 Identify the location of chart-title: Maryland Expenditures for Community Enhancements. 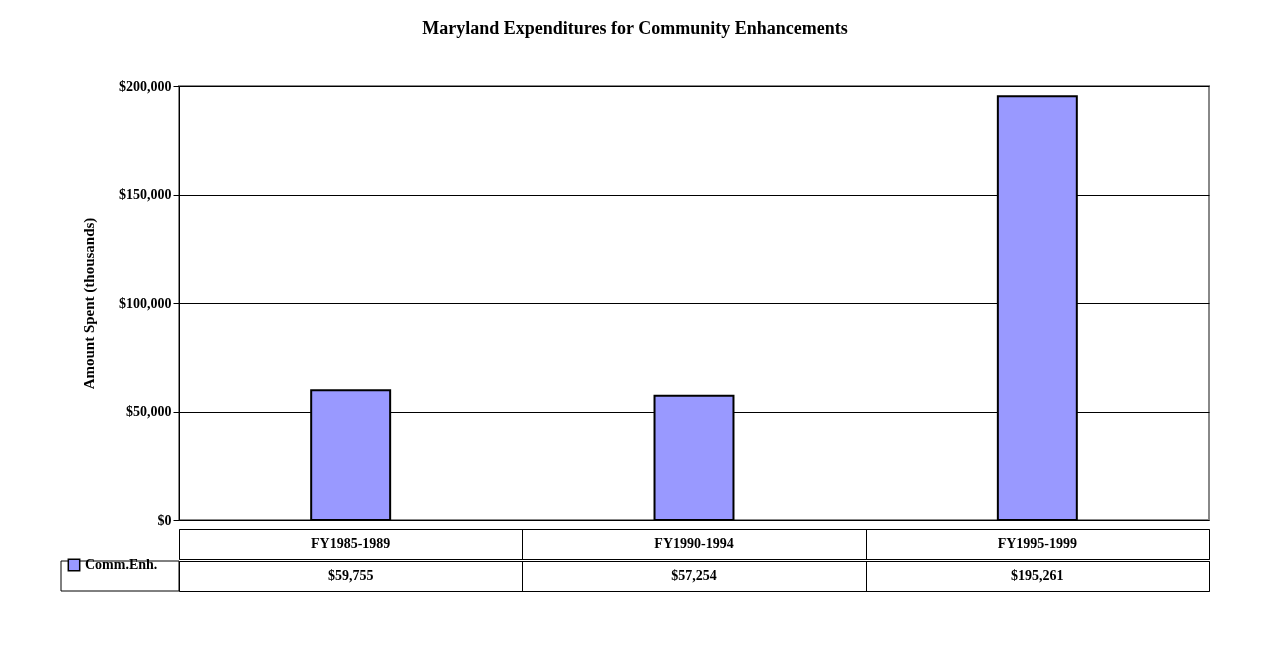
(635, 28).